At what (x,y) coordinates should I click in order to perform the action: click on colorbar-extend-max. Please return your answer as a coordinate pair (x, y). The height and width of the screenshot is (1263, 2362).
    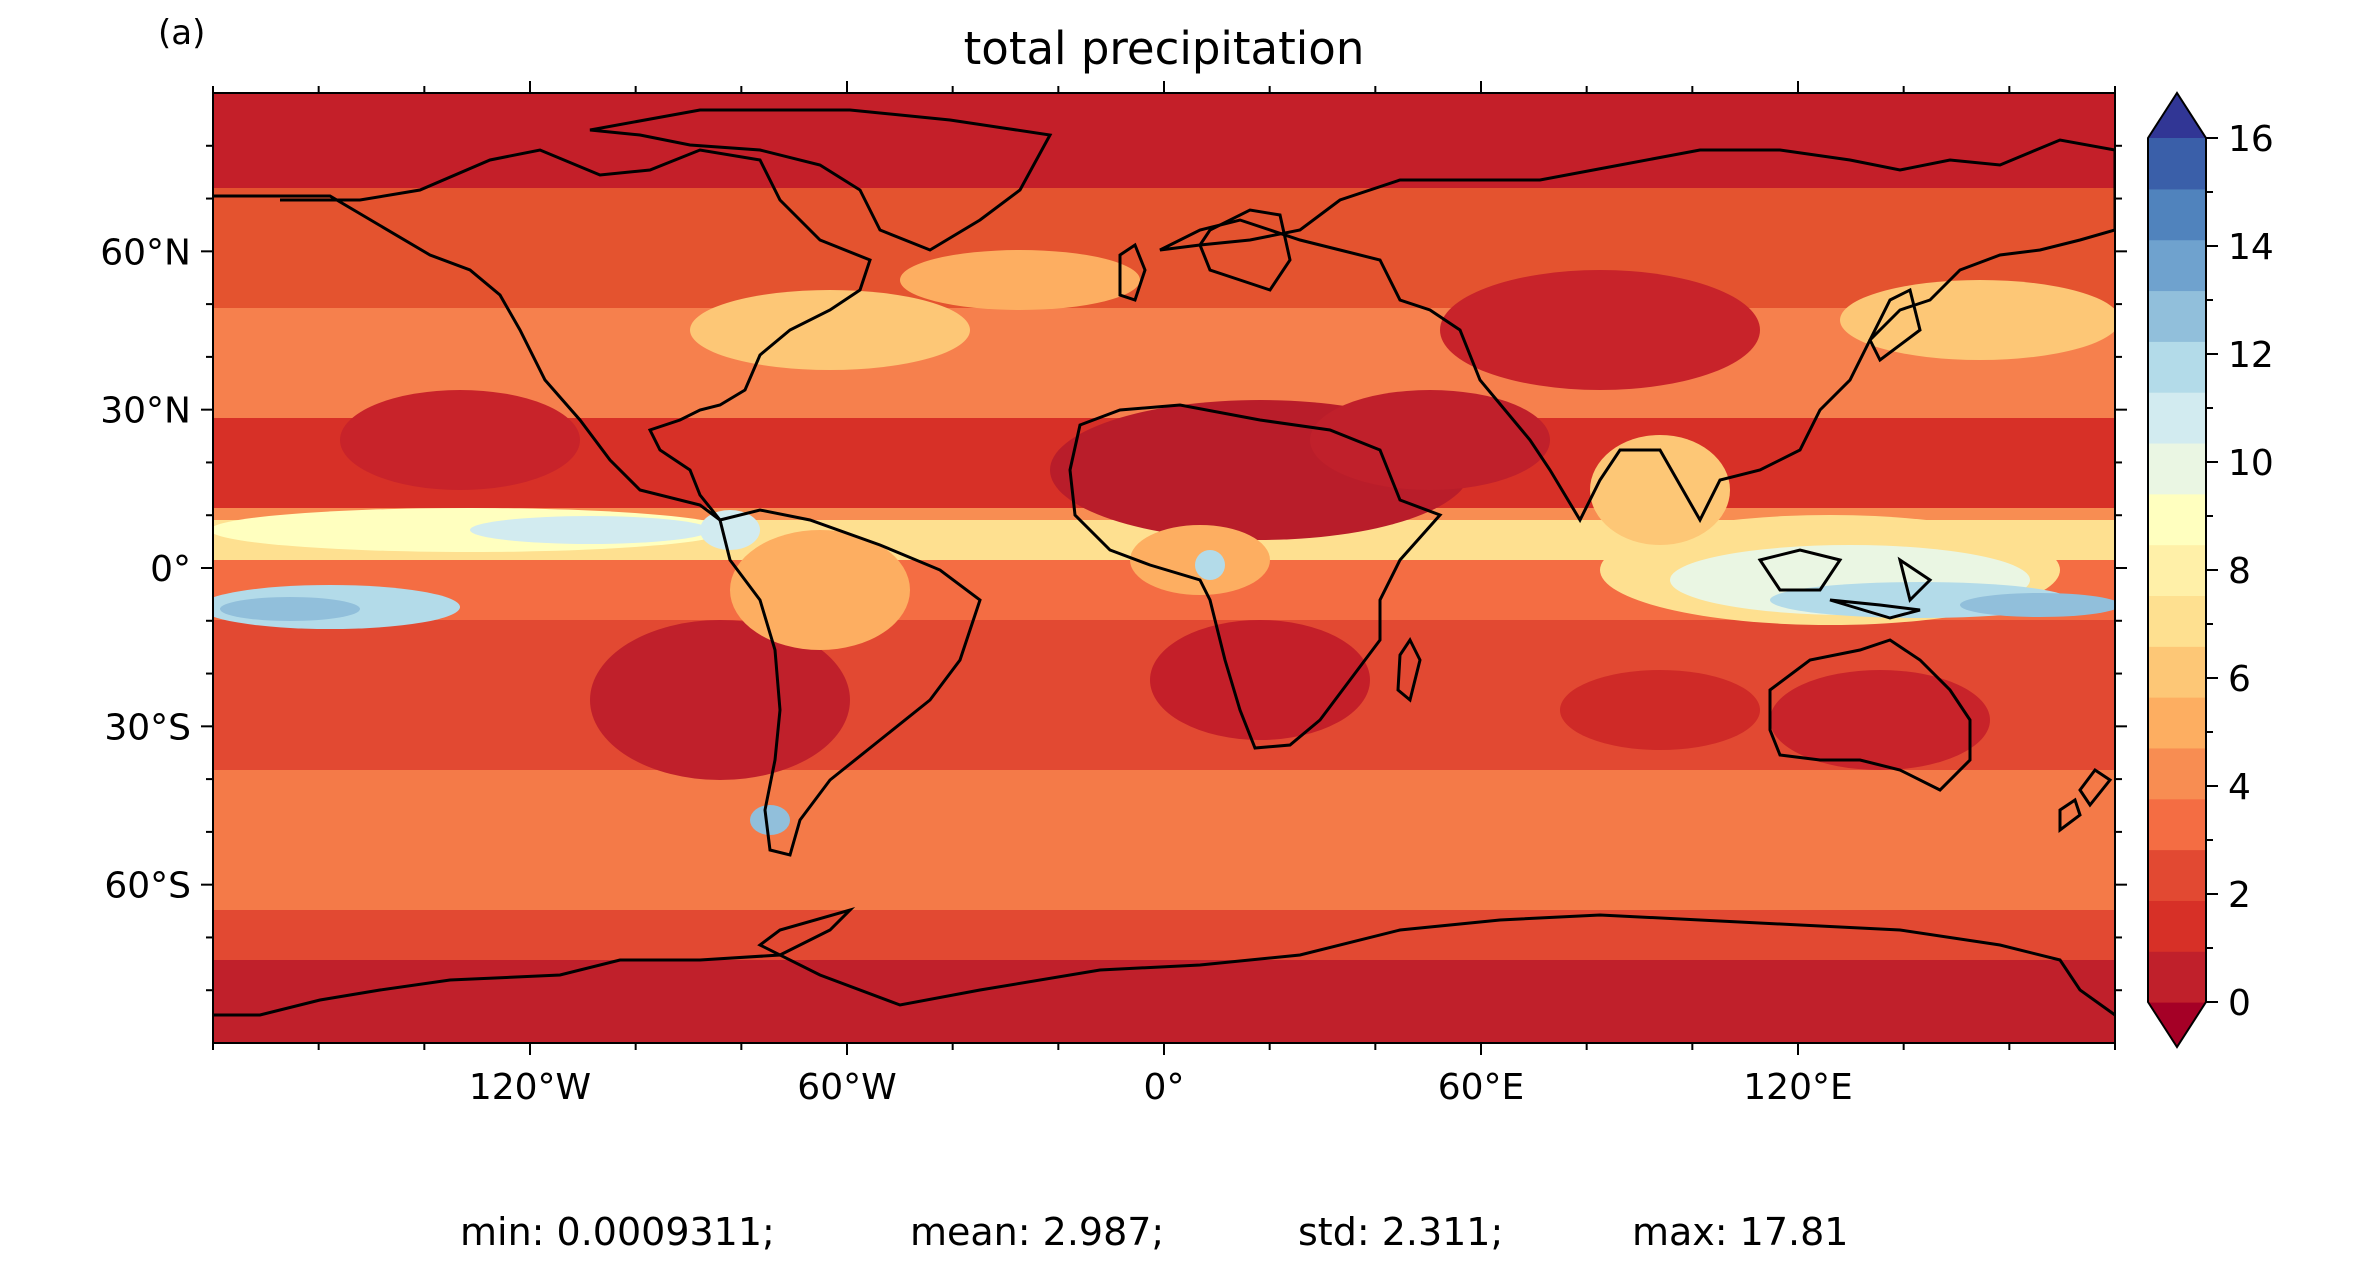
    Looking at the image, I should click on (2177, 115).